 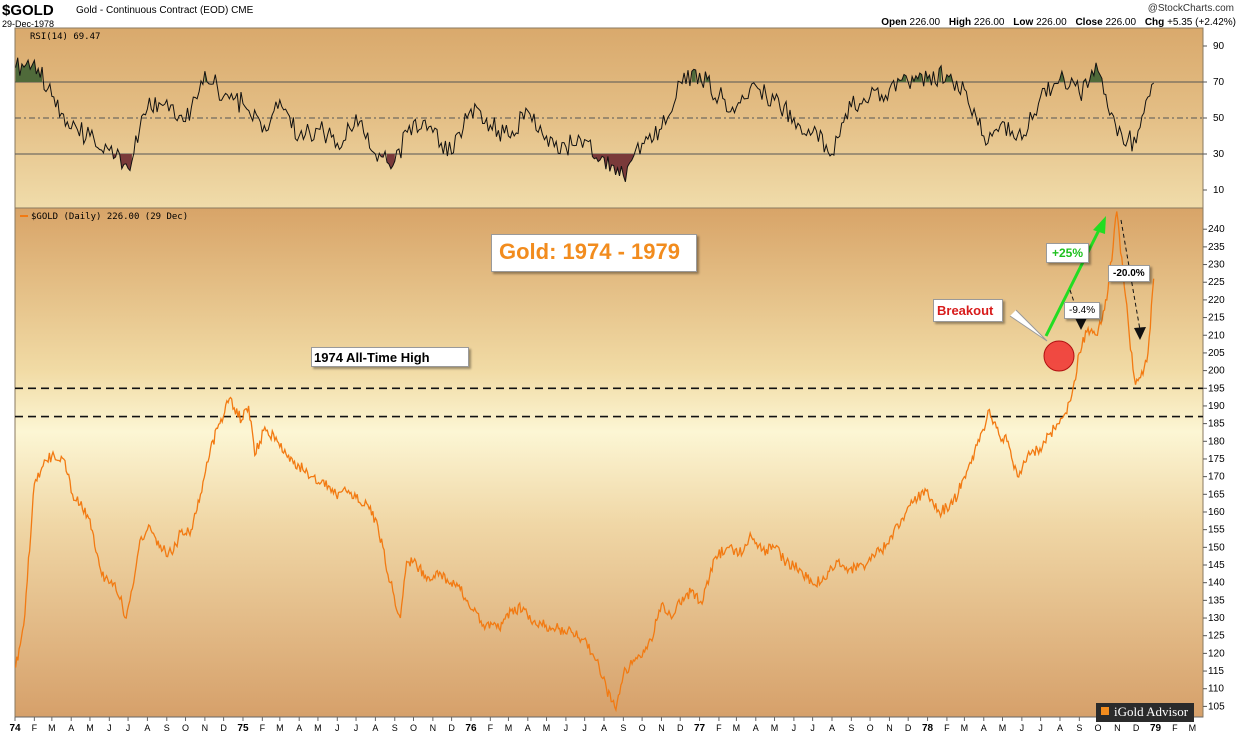 I want to click on low-value: 226.00, so click(x=1051, y=22).